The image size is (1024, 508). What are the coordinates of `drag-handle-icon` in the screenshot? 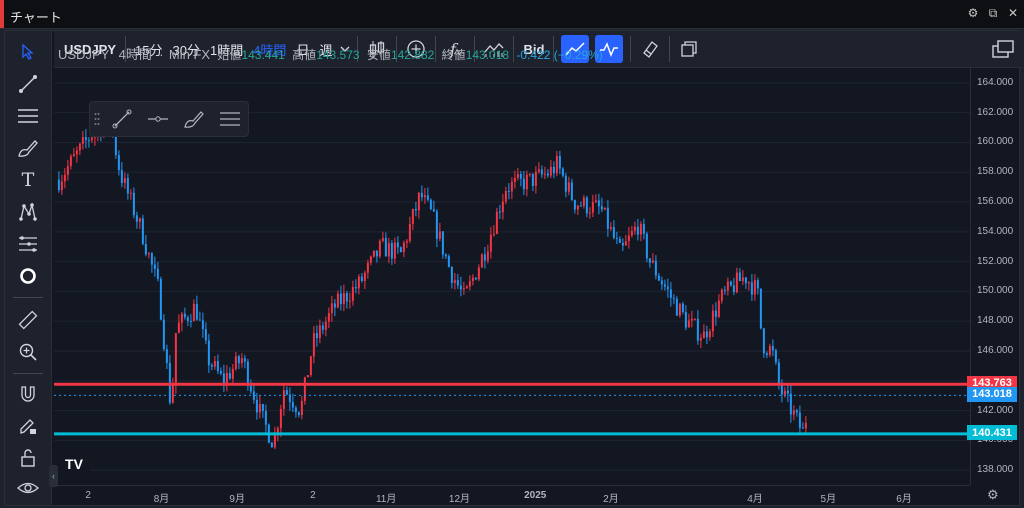 It's located at (97, 119).